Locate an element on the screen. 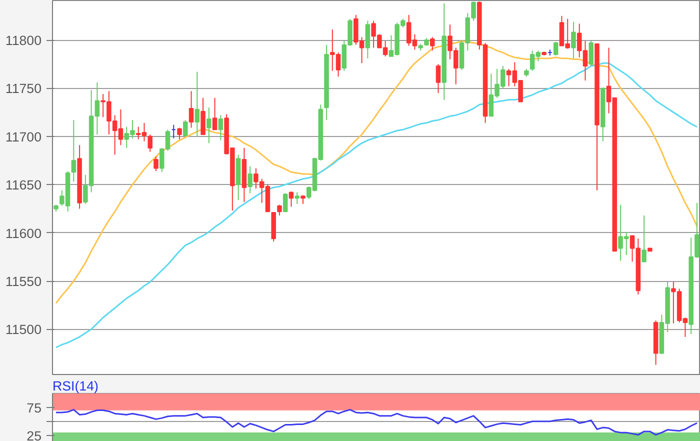  y-tick-label: 11800 is located at coordinates (23, 40).